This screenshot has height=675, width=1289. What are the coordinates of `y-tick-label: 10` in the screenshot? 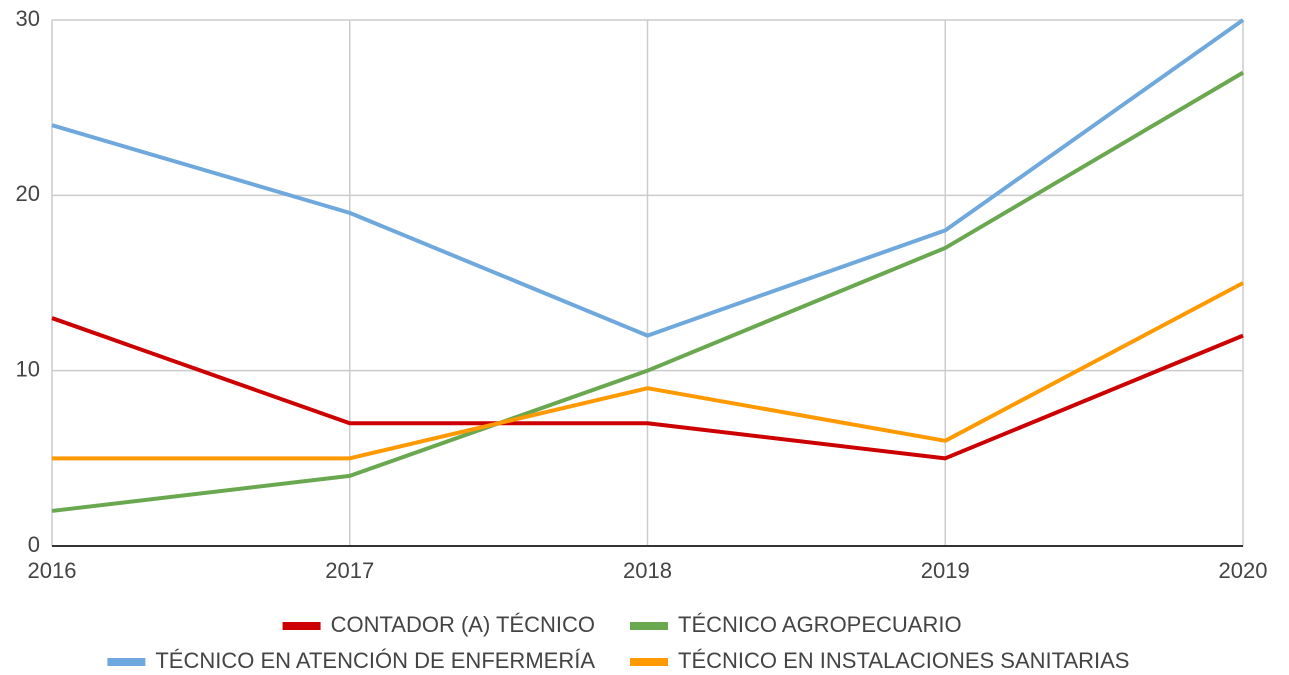 It's located at (28, 368).